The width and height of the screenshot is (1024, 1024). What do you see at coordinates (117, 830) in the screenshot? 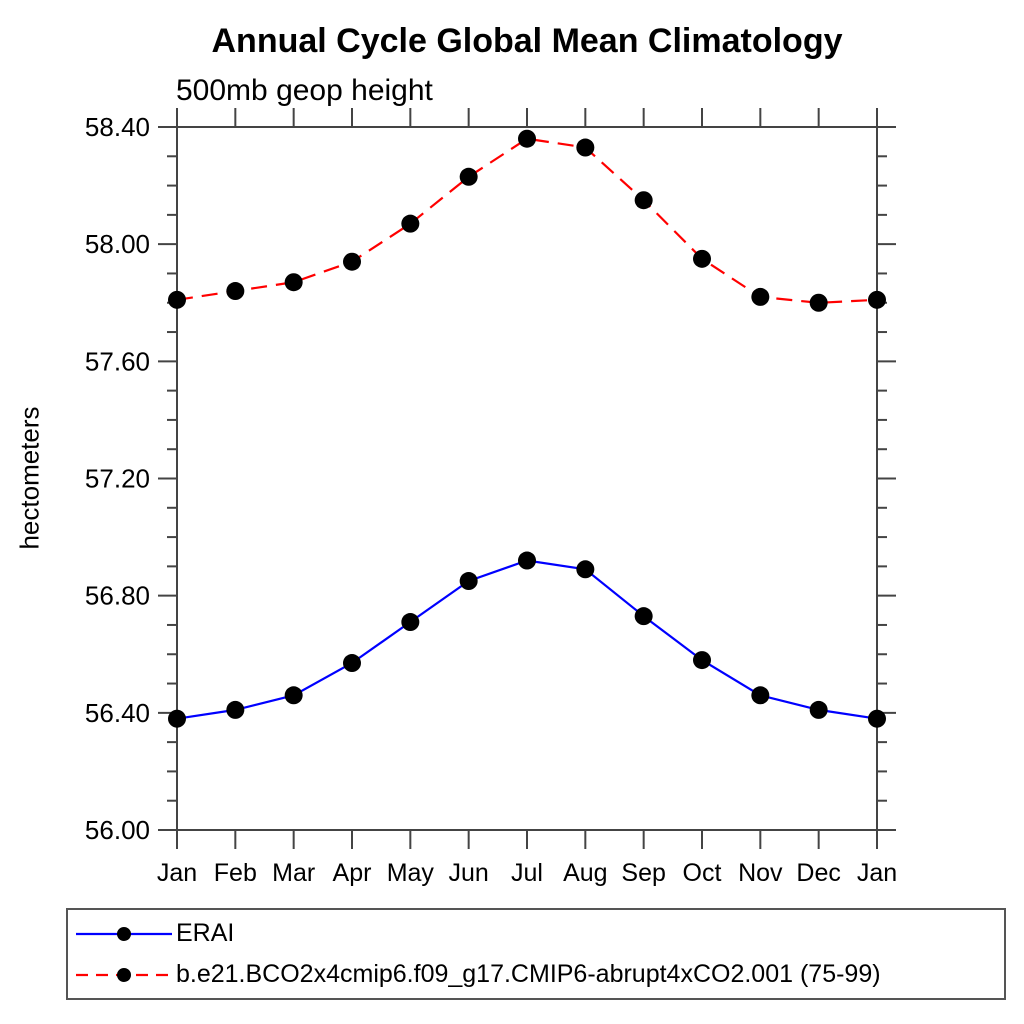
I see `y-tick-label: 56.00` at bounding box center [117, 830].